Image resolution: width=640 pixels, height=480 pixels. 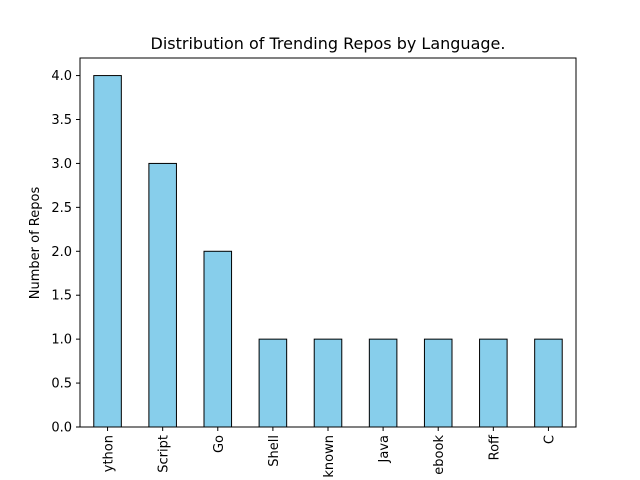 What do you see at coordinates (35, 243) in the screenshot?
I see `y-axis-label: Number of Repos` at bounding box center [35, 243].